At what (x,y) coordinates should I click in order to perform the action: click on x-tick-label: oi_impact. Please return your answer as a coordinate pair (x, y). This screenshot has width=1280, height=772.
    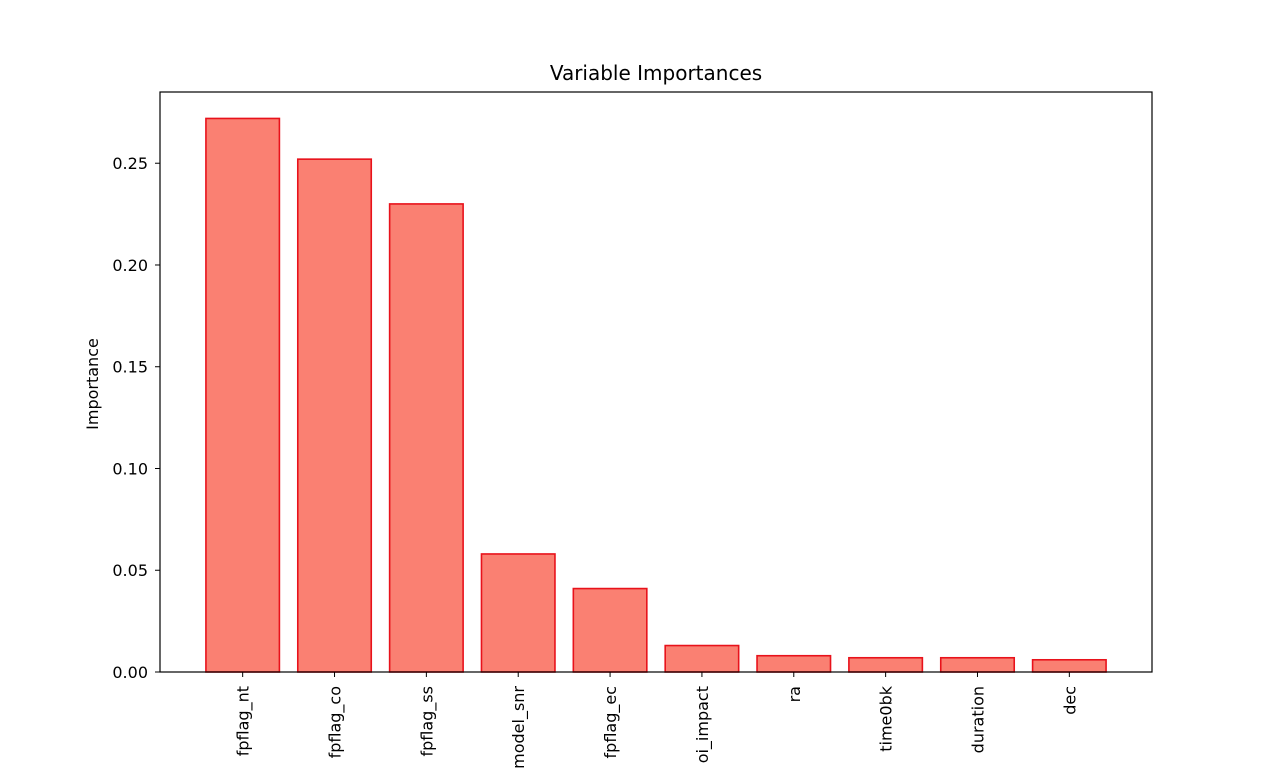
    Looking at the image, I should click on (703, 724).